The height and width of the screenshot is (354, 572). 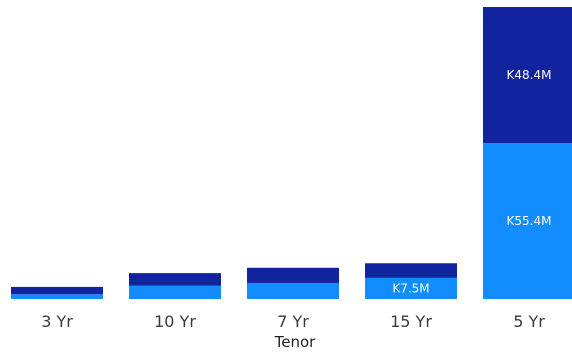 I want to click on x-tick-label: 7 Yr, so click(x=293, y=321).